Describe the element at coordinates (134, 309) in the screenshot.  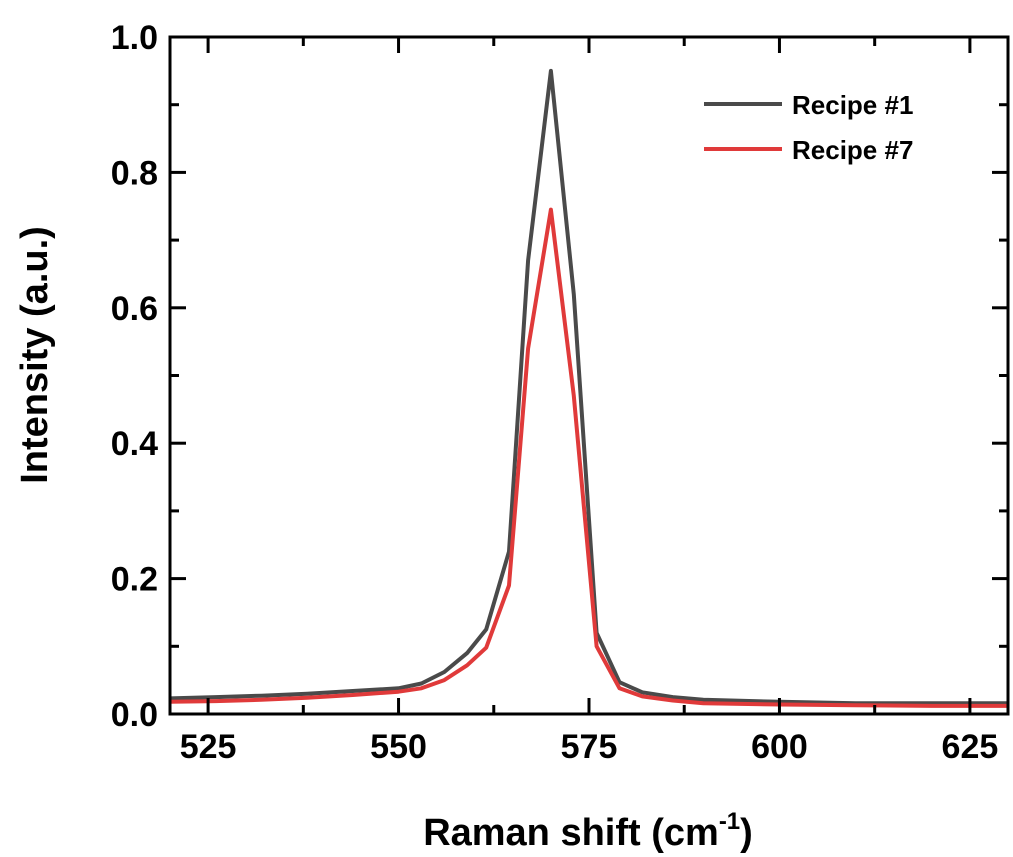
I see `y-tick-label: 0.6` at that location.